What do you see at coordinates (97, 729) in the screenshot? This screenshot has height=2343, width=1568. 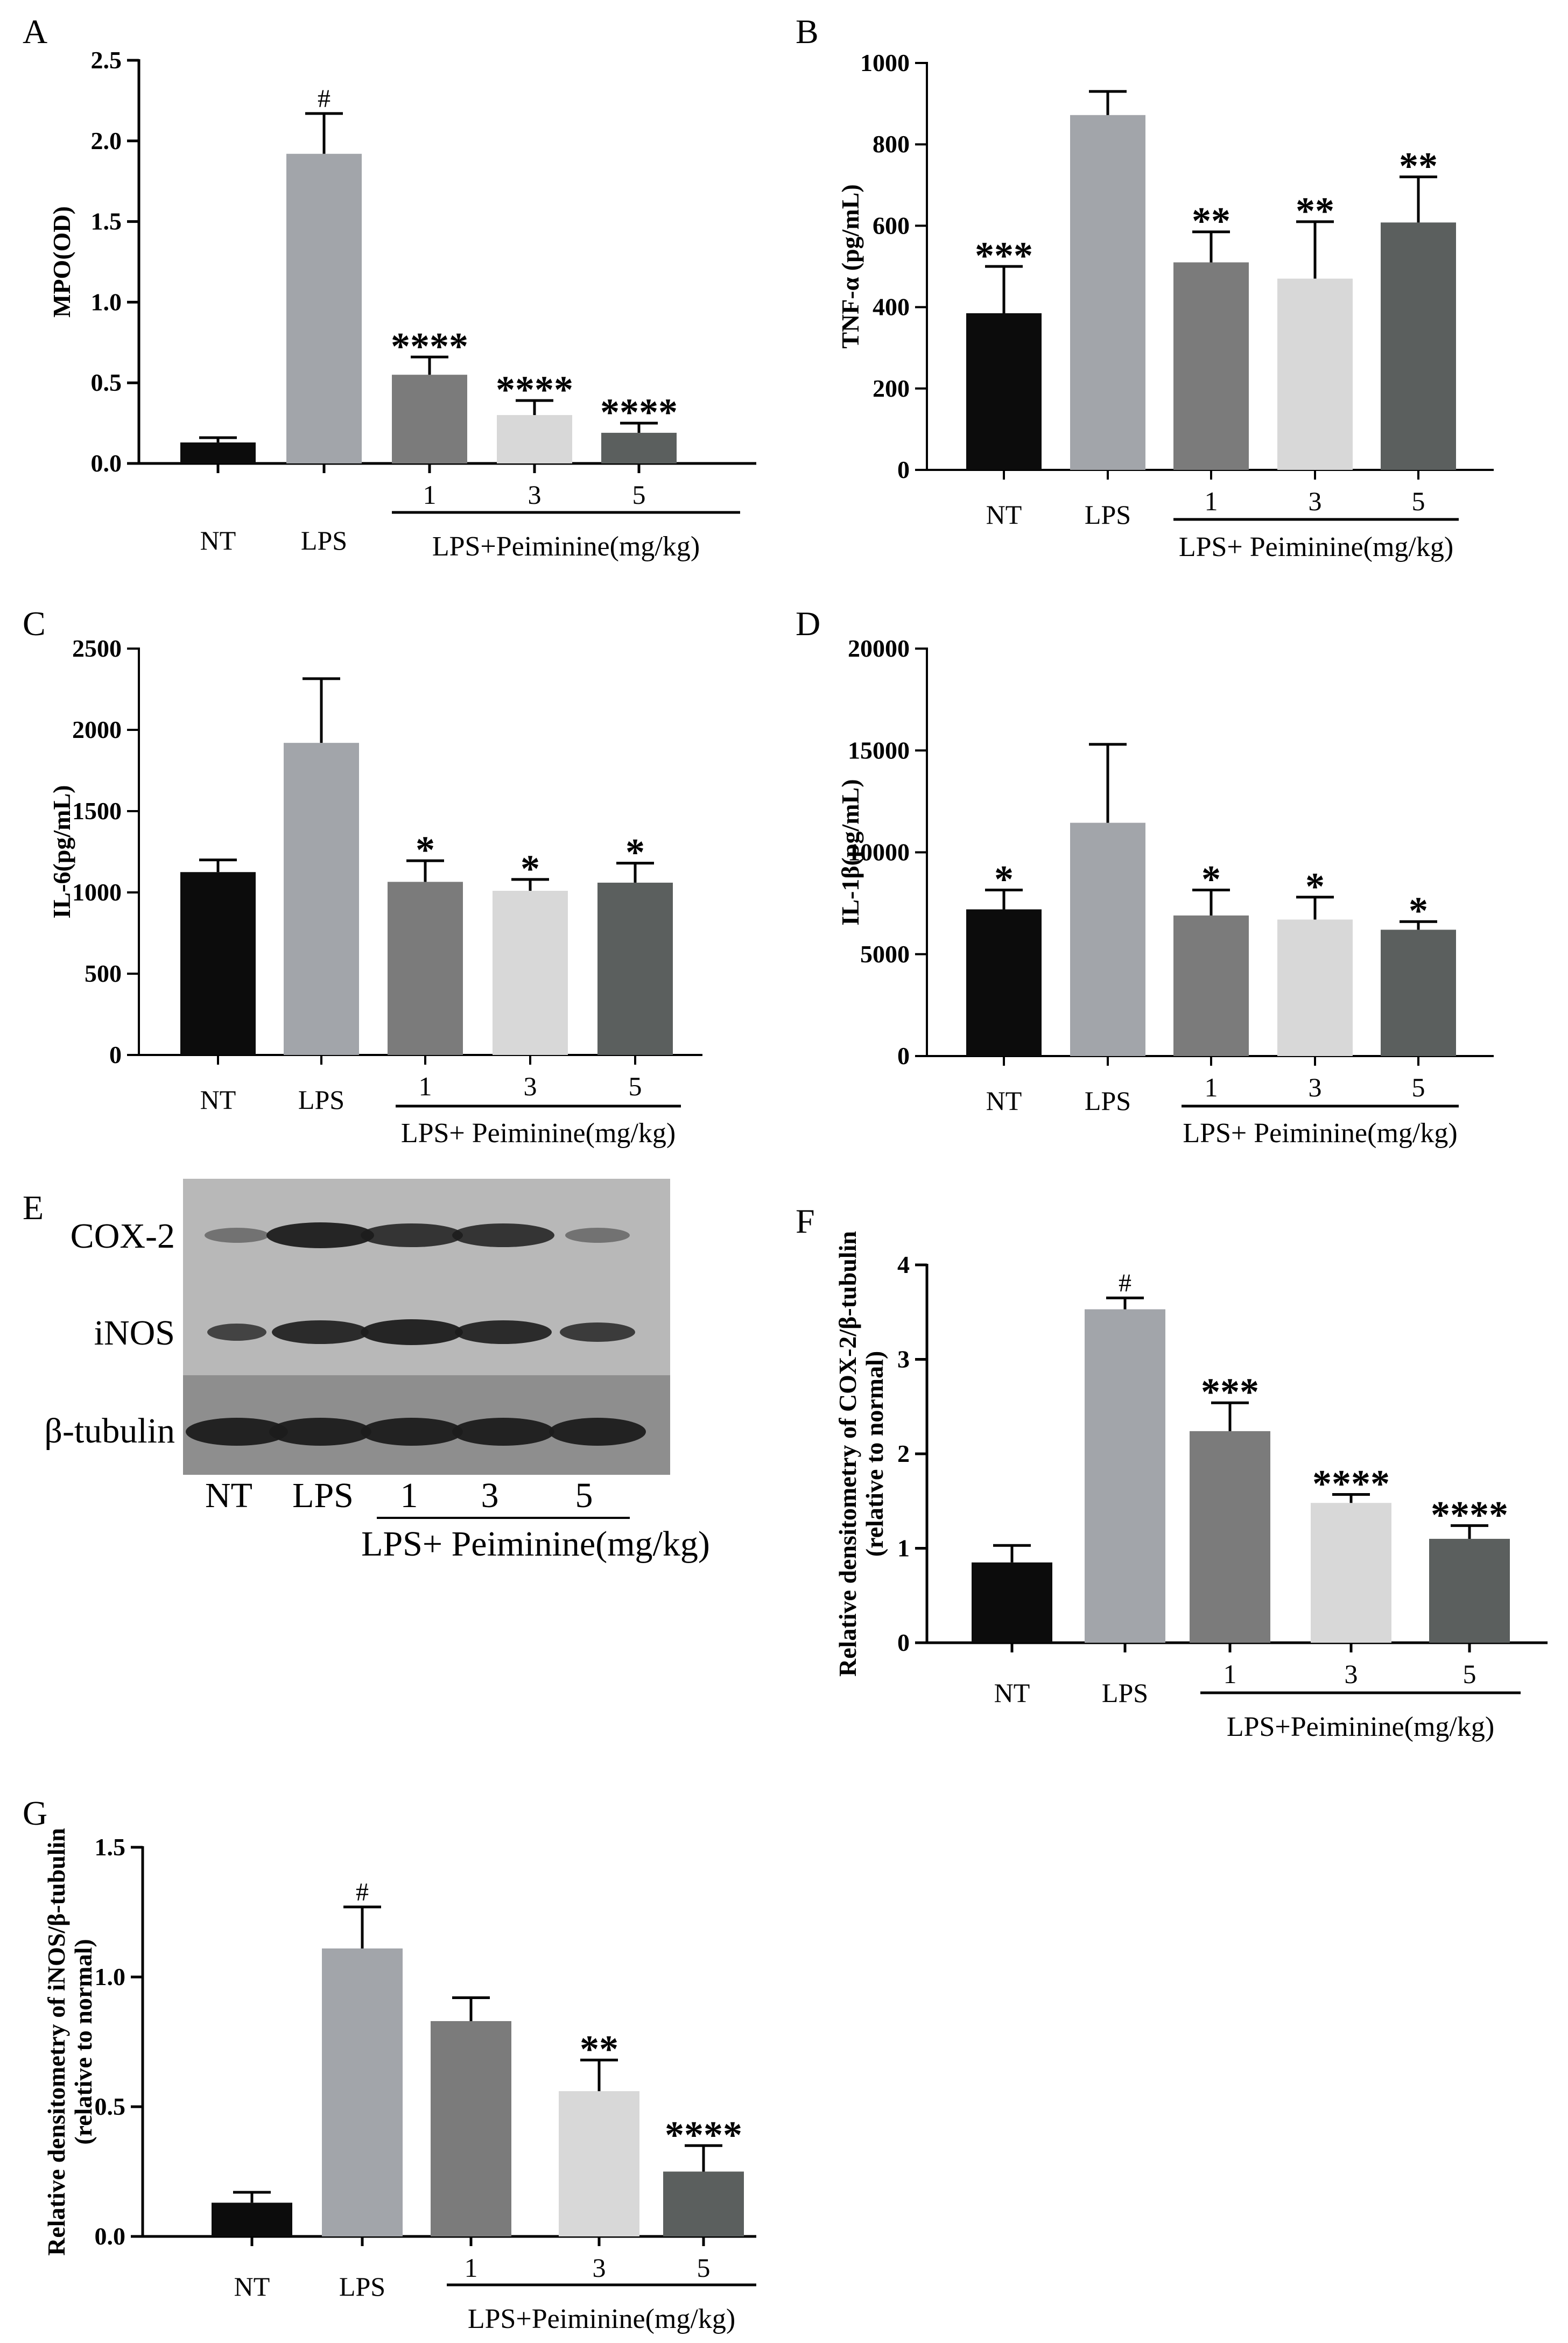 I see `y-tick-label: 2000` at bounding box center [97, 729].